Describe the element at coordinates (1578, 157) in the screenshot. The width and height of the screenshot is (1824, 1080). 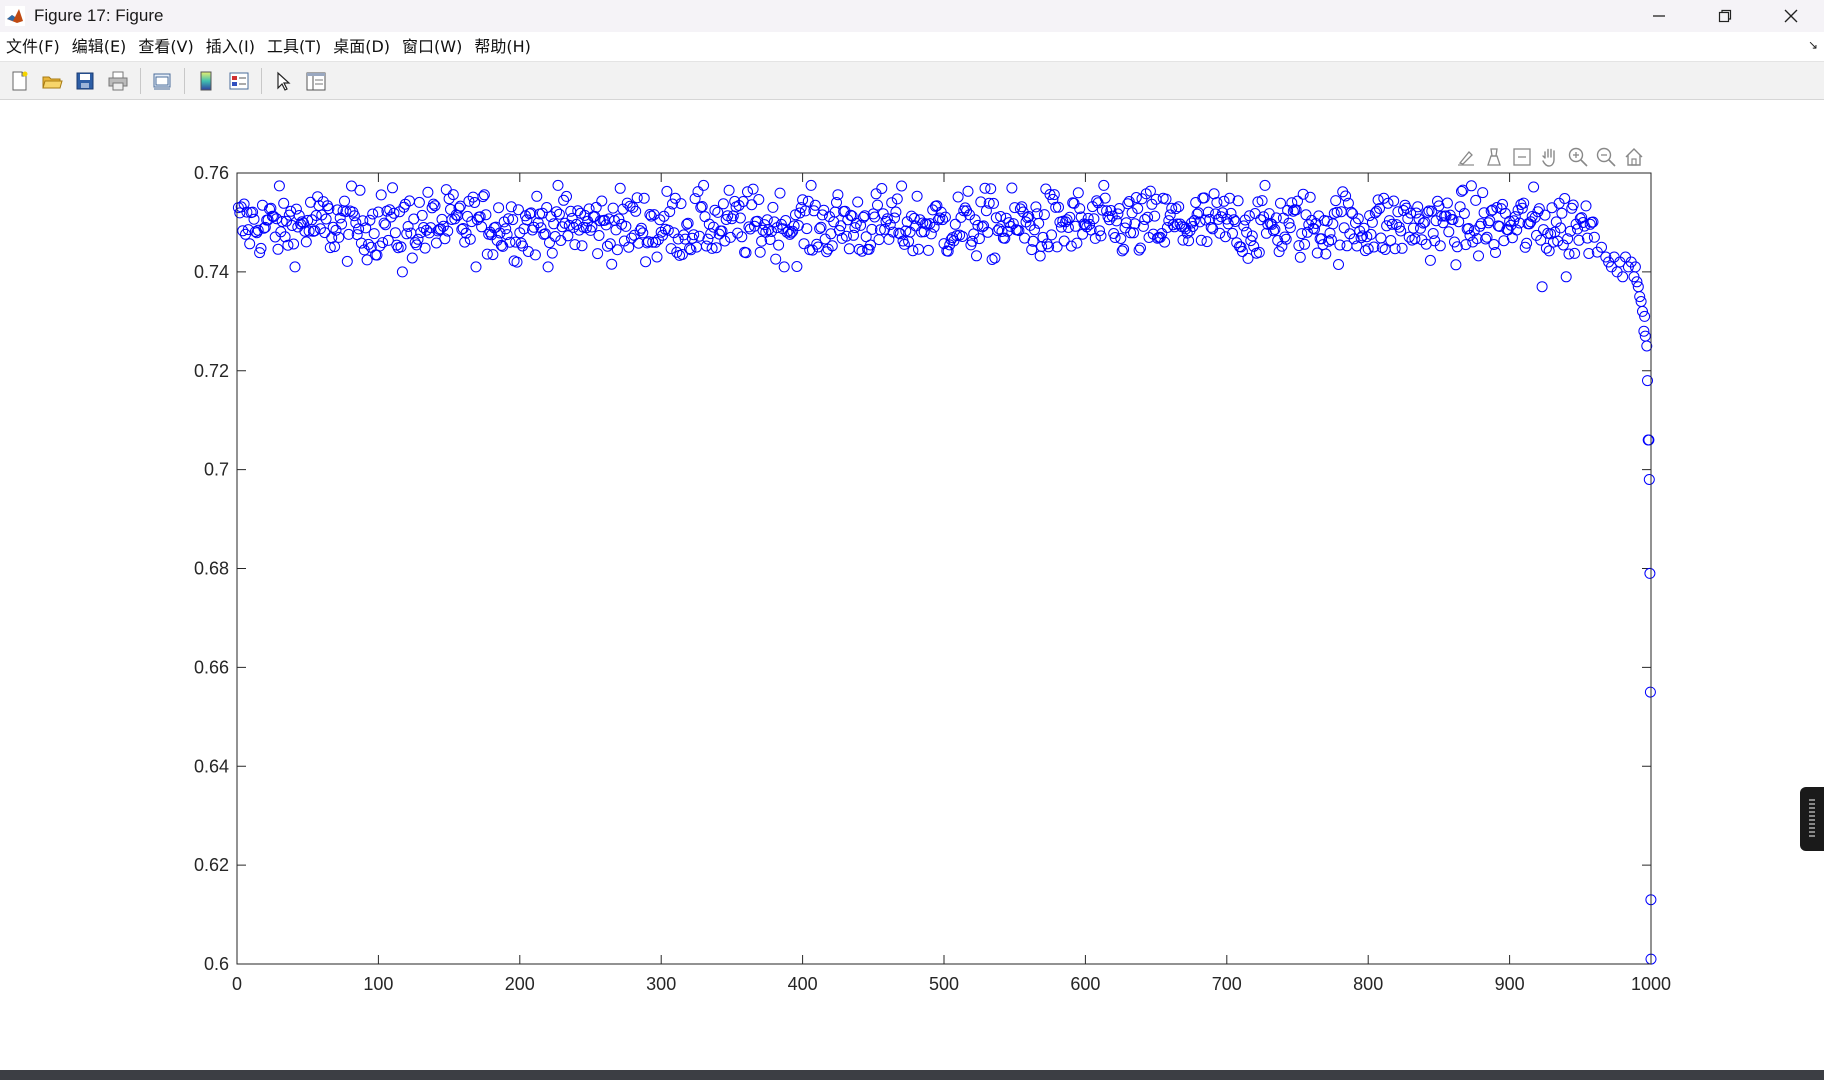
I see `zoom-in-button` at that location.